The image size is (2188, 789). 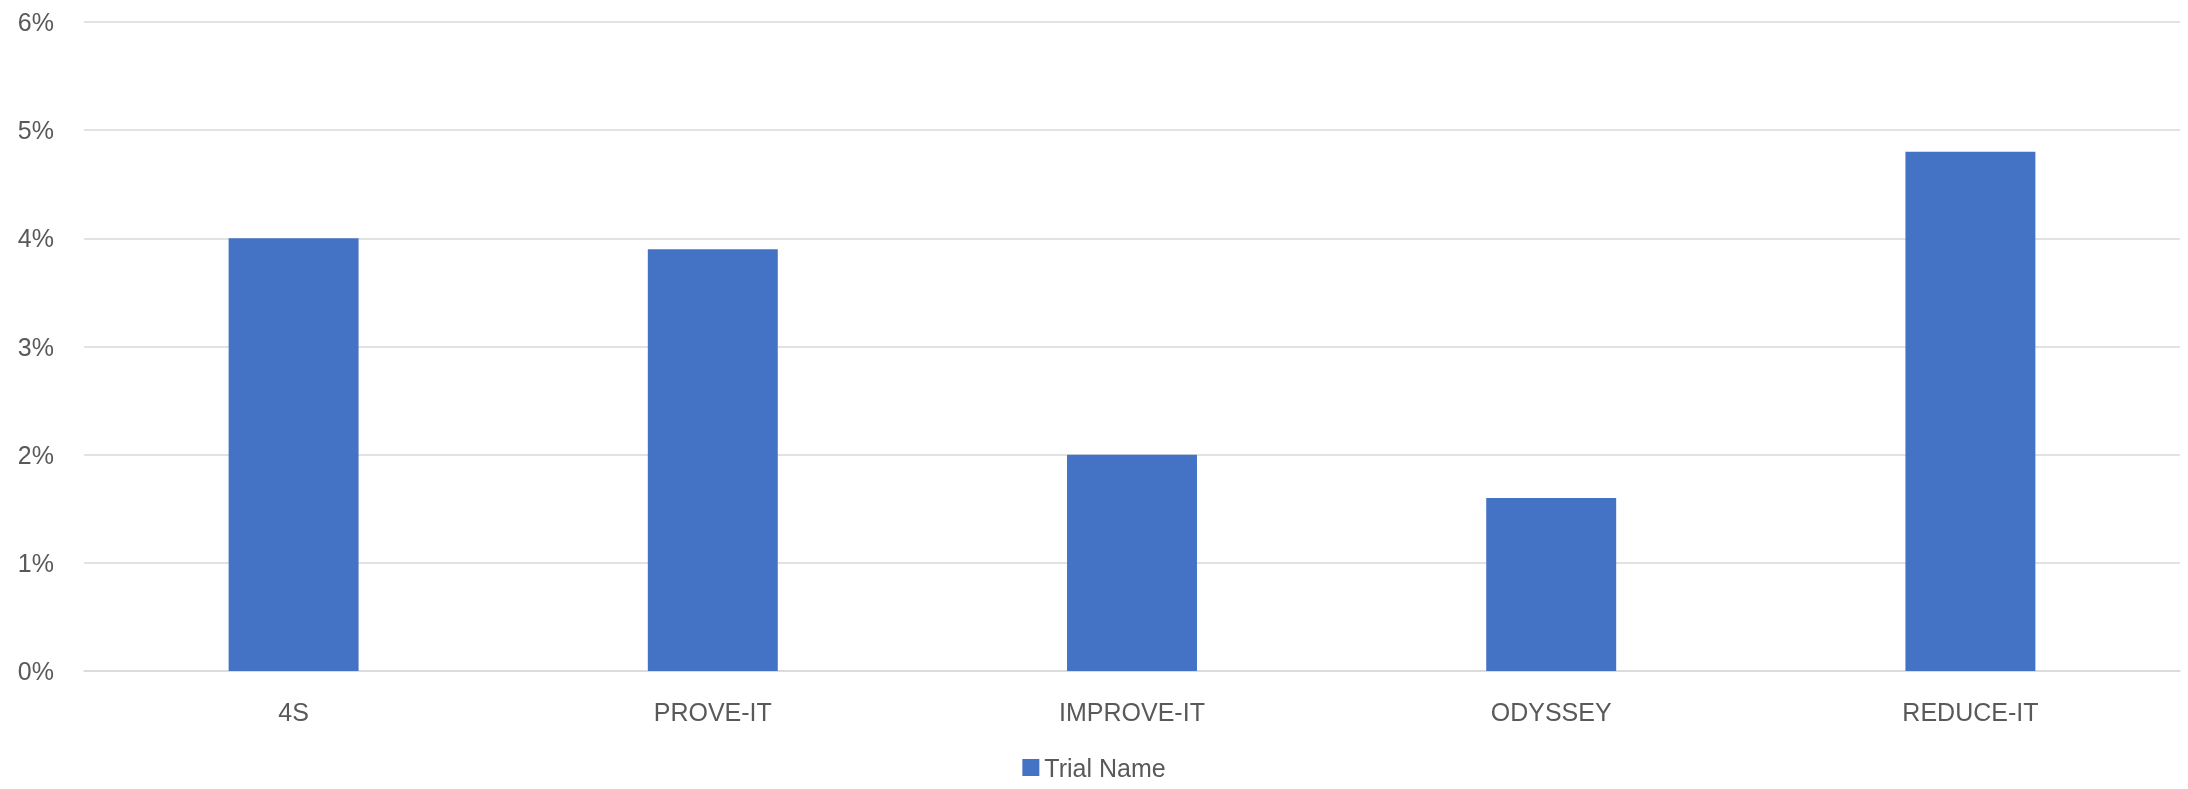 What do you see at coordinates (1132, 711) in the screenshot?
I see `x-tick-label: IMPROVE-IT` at bounding box center [1132, 711].